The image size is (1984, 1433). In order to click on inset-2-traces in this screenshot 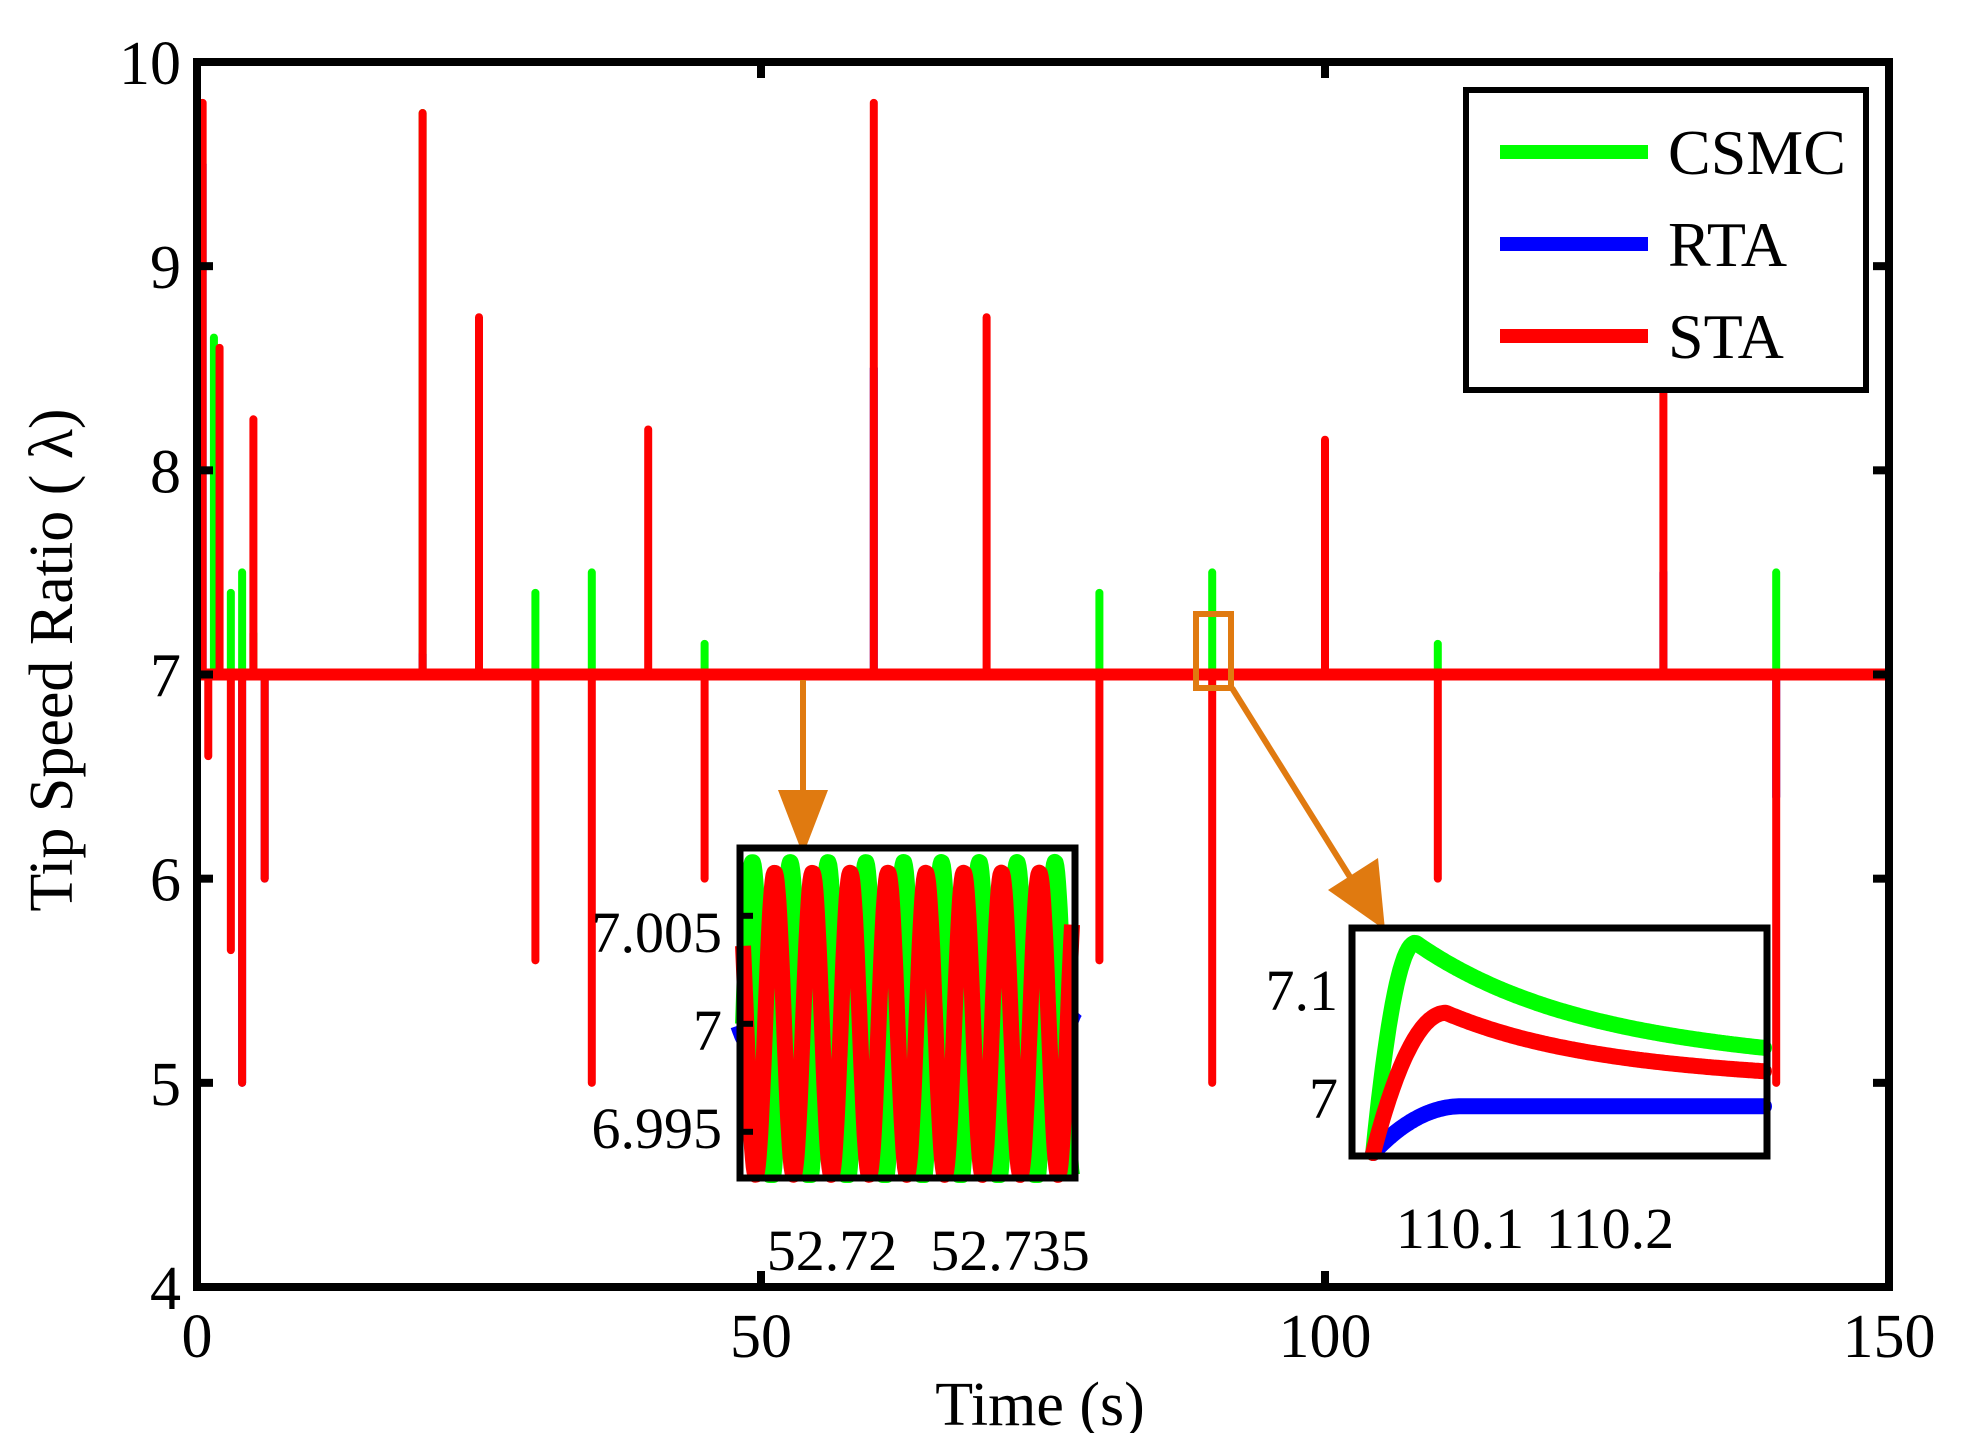, I will do `click(1568, 1047)`.